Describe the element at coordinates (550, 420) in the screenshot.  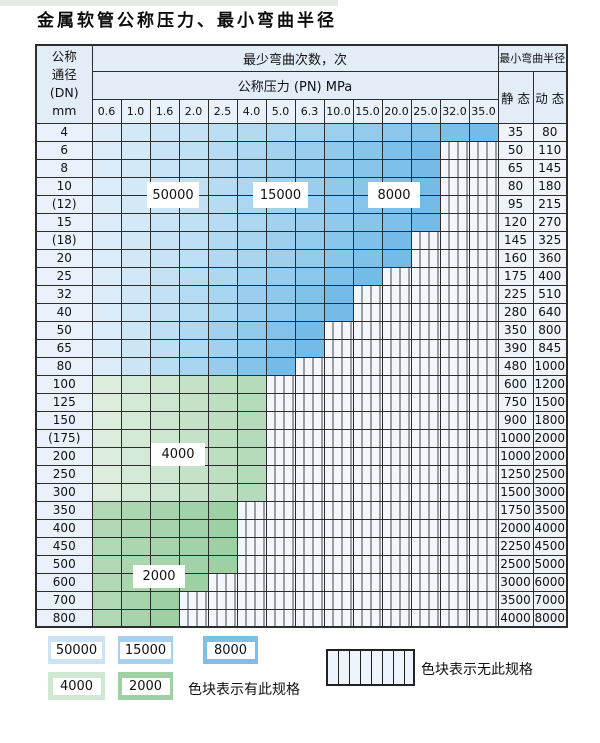
I see `dynamic-cell: 1800` at that location.